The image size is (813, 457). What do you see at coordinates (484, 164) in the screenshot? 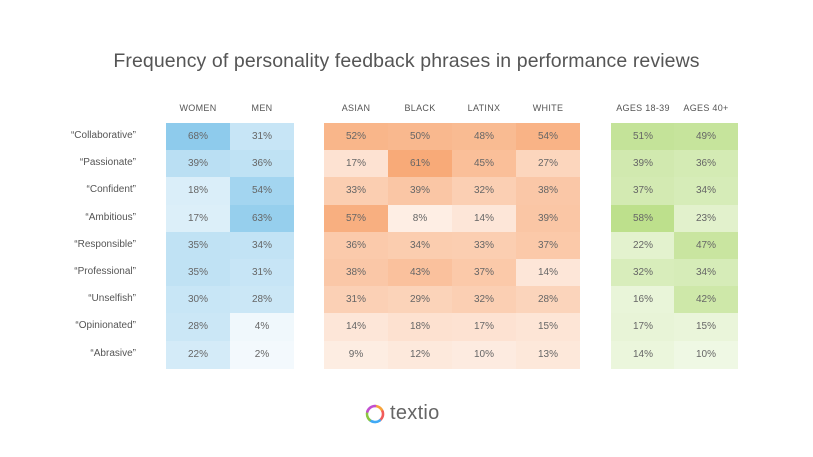
I see `heatmap-cell: 45%` at bounding box center [484, 164].